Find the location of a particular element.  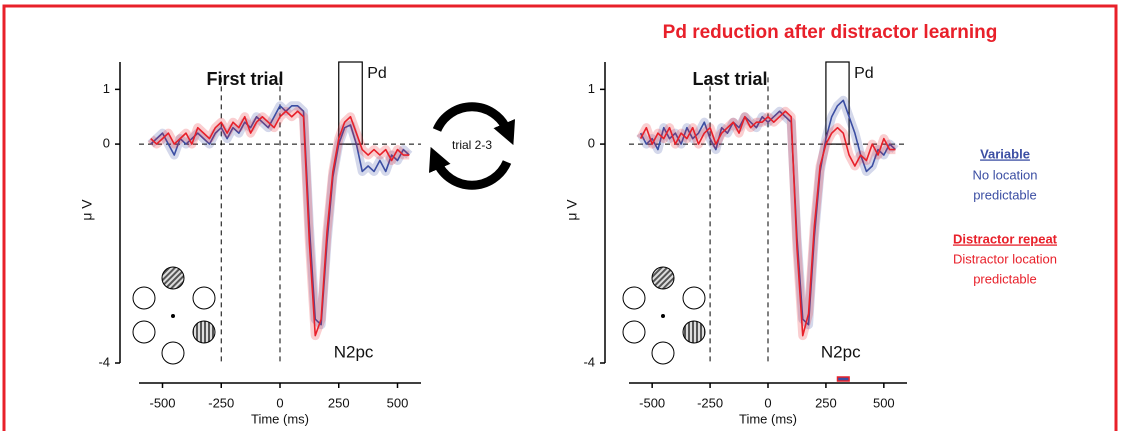

legend-note: No location is located at coordinates (1004, 174).